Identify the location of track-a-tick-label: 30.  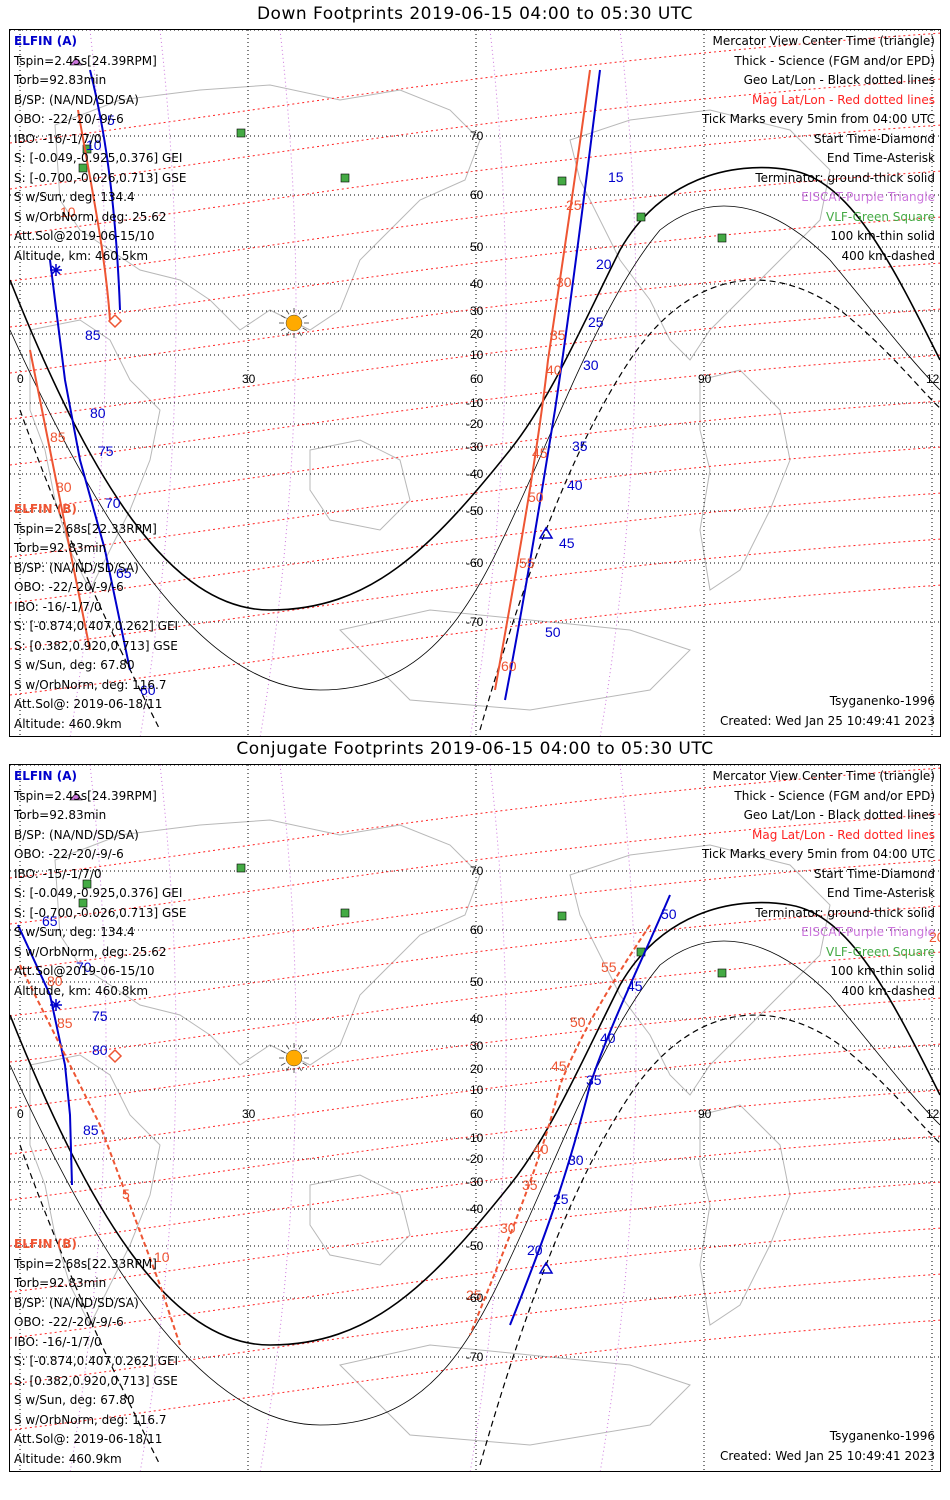
(576, 1160).